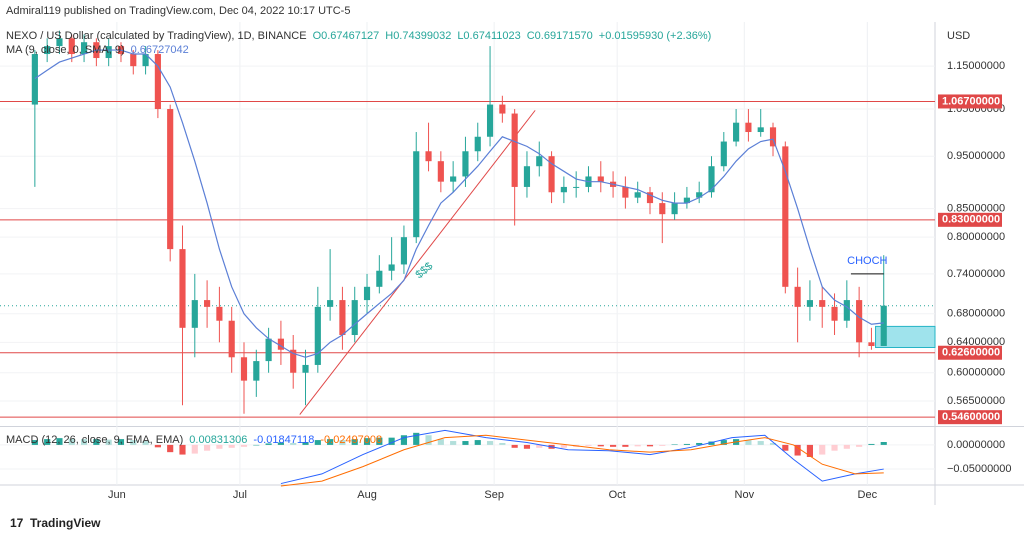 The height and width of the screenshot is (538, 1024). I want to click on ohlc-value: +0.01595930 (+2.36%), so click(655, 36).